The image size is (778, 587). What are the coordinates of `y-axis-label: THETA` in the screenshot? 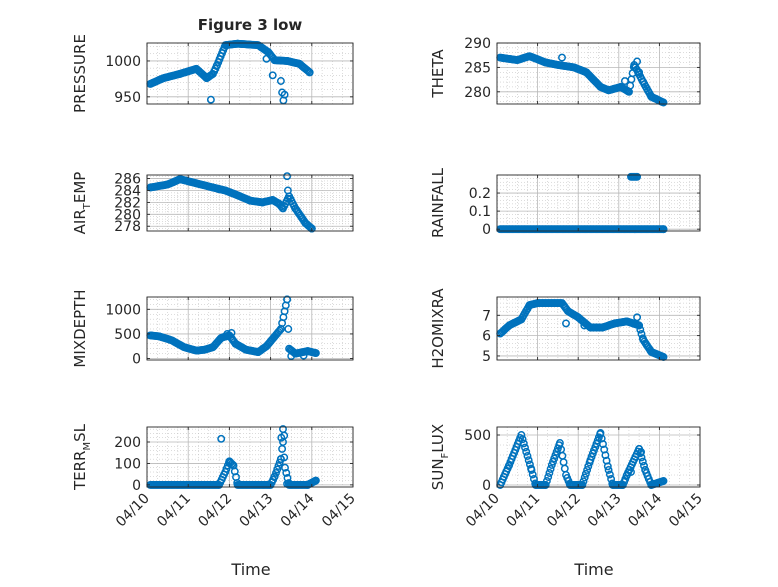 It's located at (438, 74).